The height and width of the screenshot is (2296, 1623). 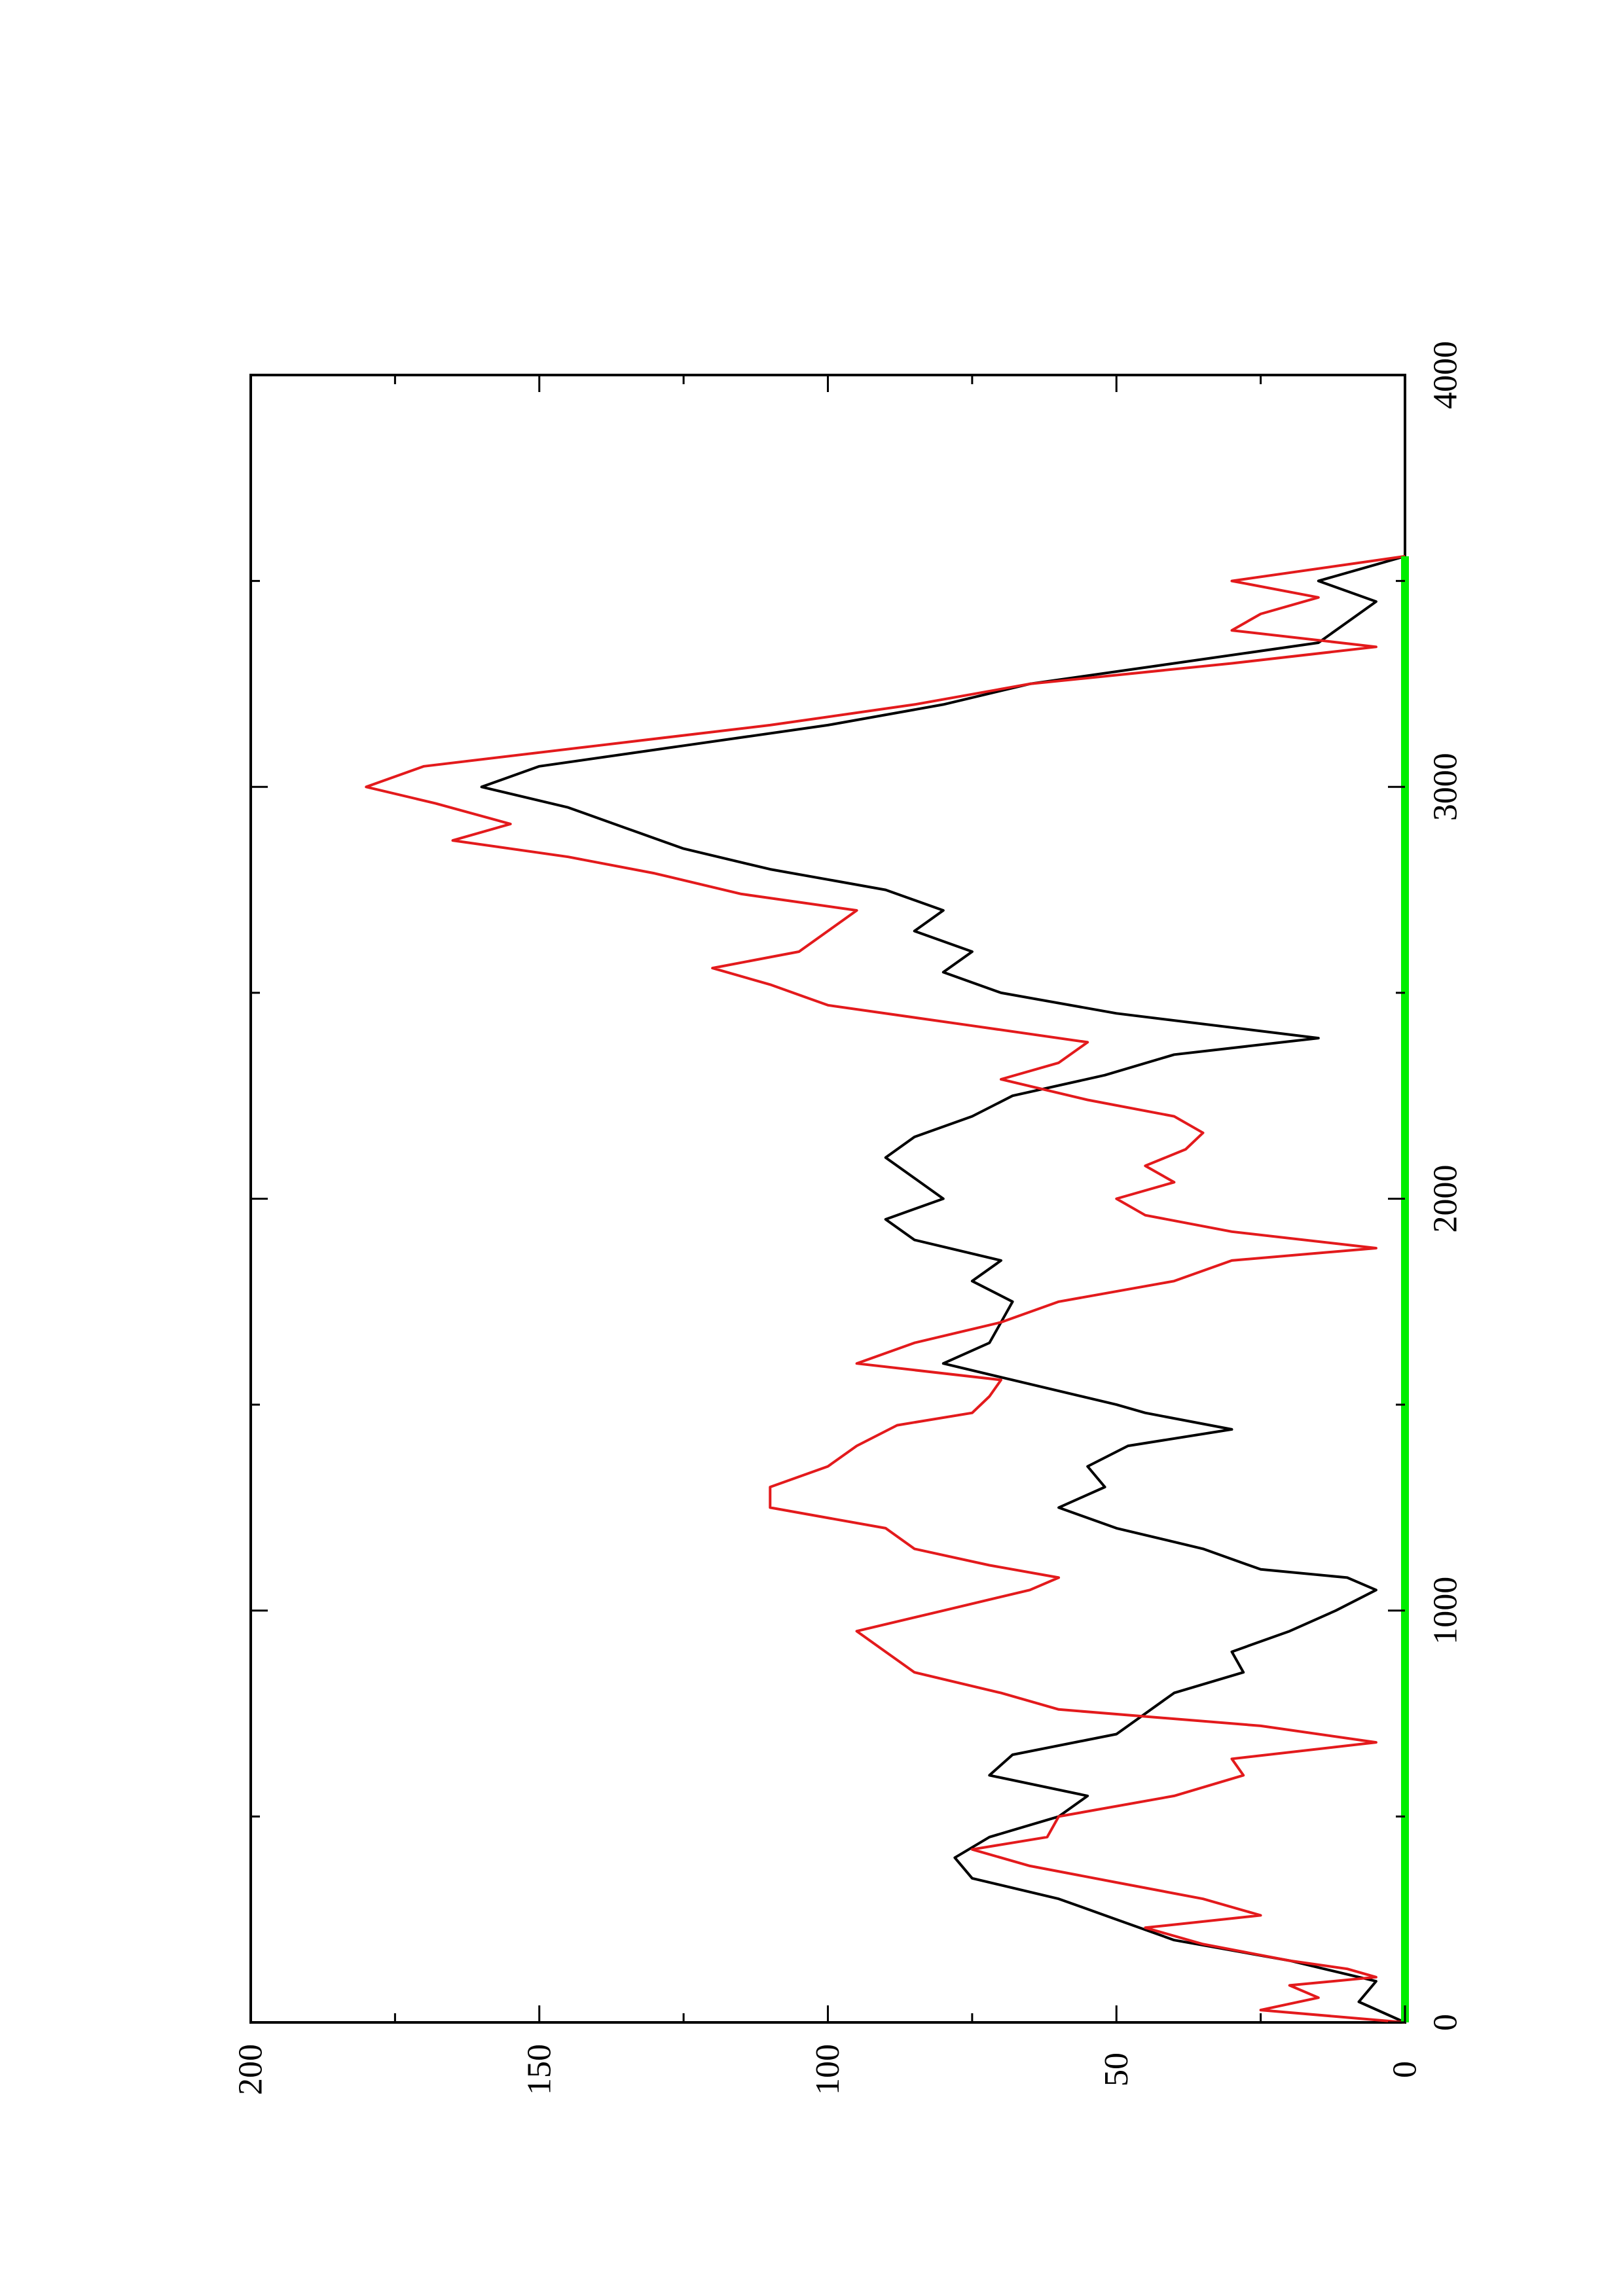 What do you see at coordinates (251, 2069) in the screenshot?
I see `y-tick-label: 200` at bounding box center [251, 2069].